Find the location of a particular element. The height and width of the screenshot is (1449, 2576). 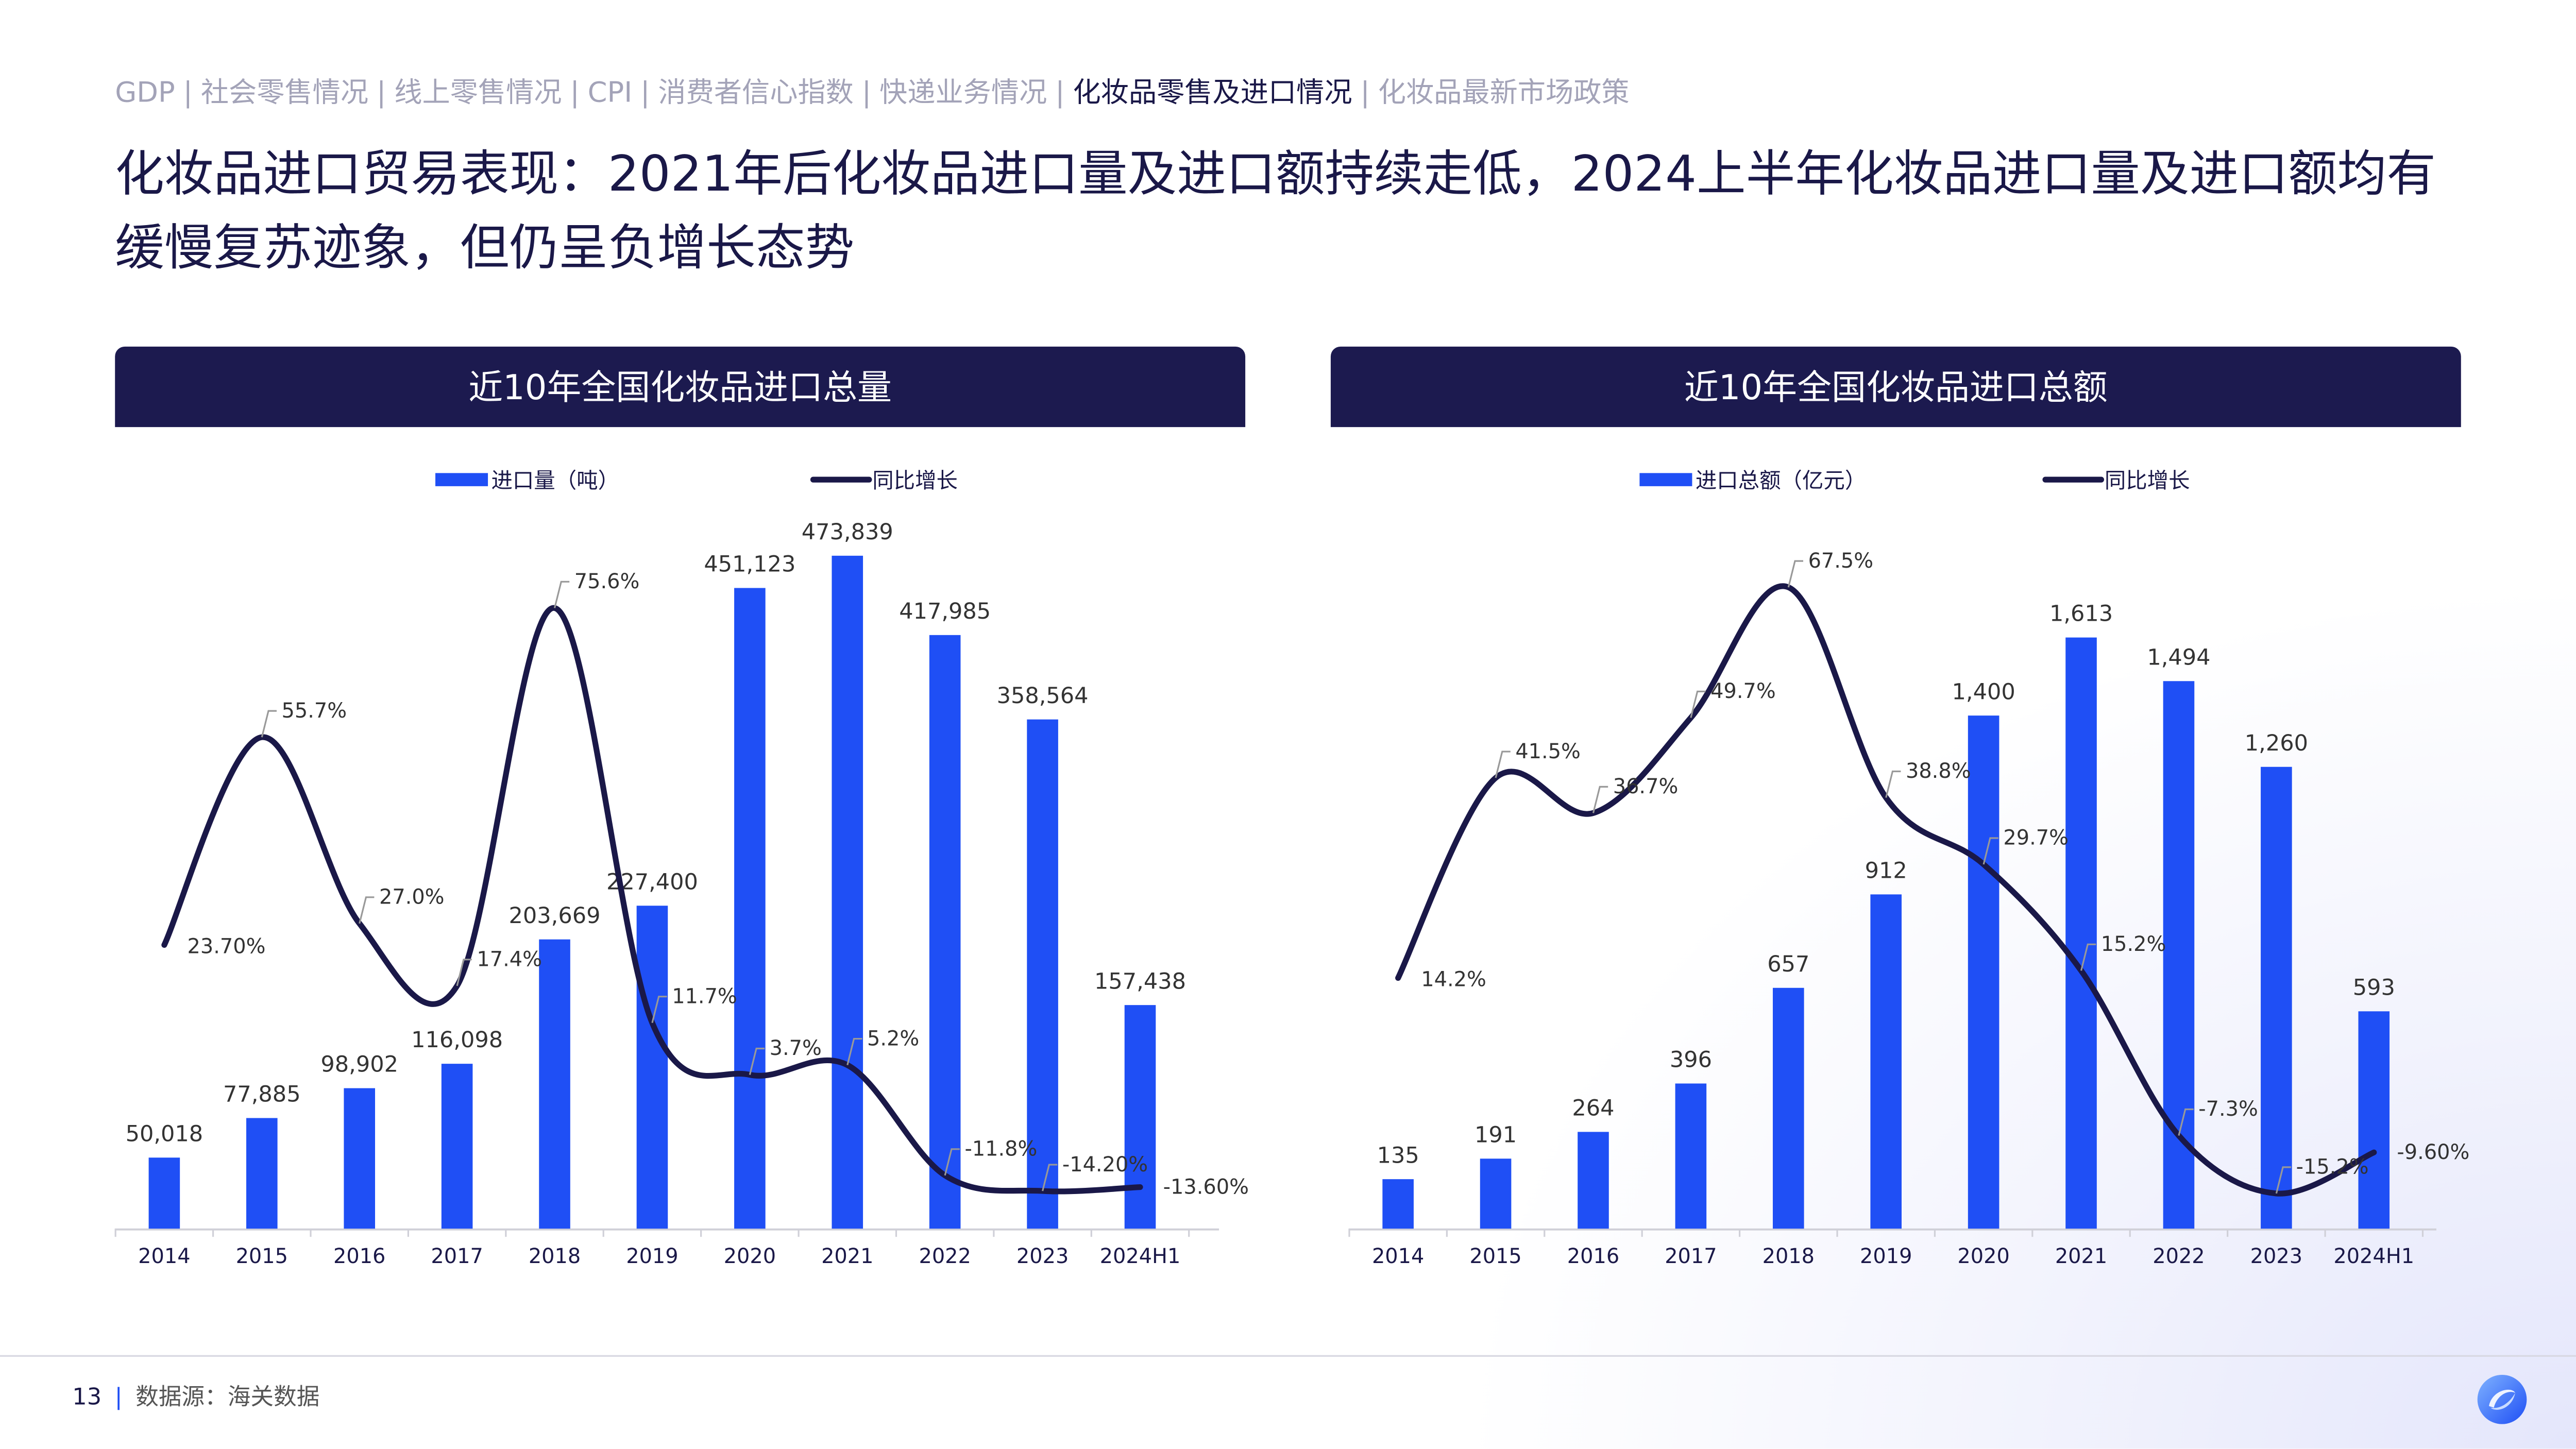

nav-item: CPI is located at coordinates (610, 93).